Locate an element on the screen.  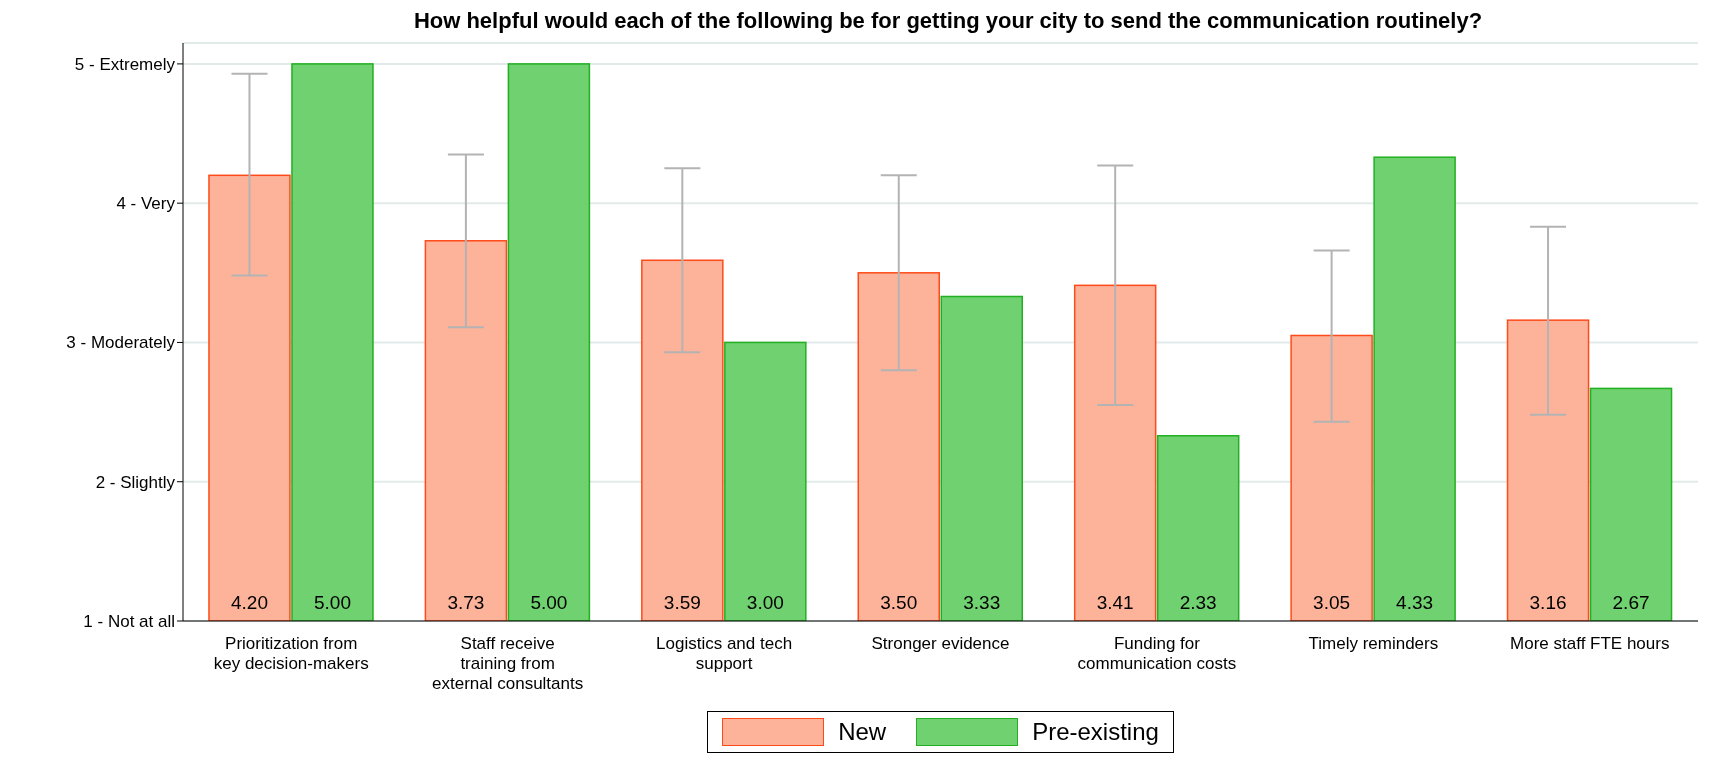
x-tick-label: Prioritization from key decision-makers is located at coordinates (291, 653).